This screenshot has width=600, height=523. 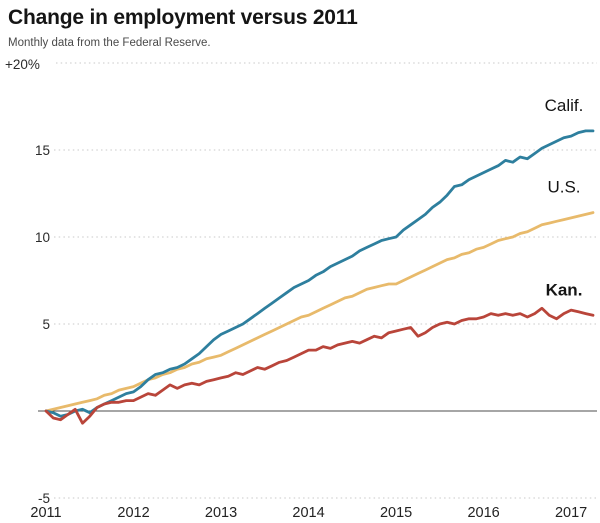 I want to click on y-tick-label-10: 10, so click(x=42, y=237).